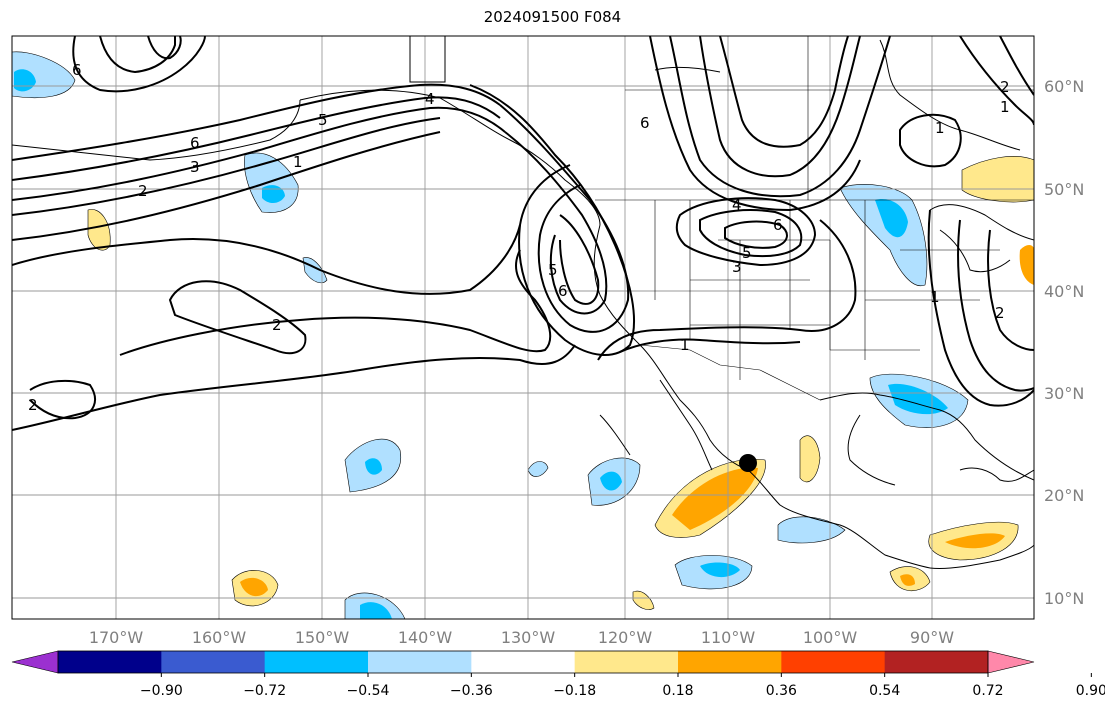  Describe the element at coordinates (553, 270) in the screenshot. I see `contour-label-5c: 5` at that location.